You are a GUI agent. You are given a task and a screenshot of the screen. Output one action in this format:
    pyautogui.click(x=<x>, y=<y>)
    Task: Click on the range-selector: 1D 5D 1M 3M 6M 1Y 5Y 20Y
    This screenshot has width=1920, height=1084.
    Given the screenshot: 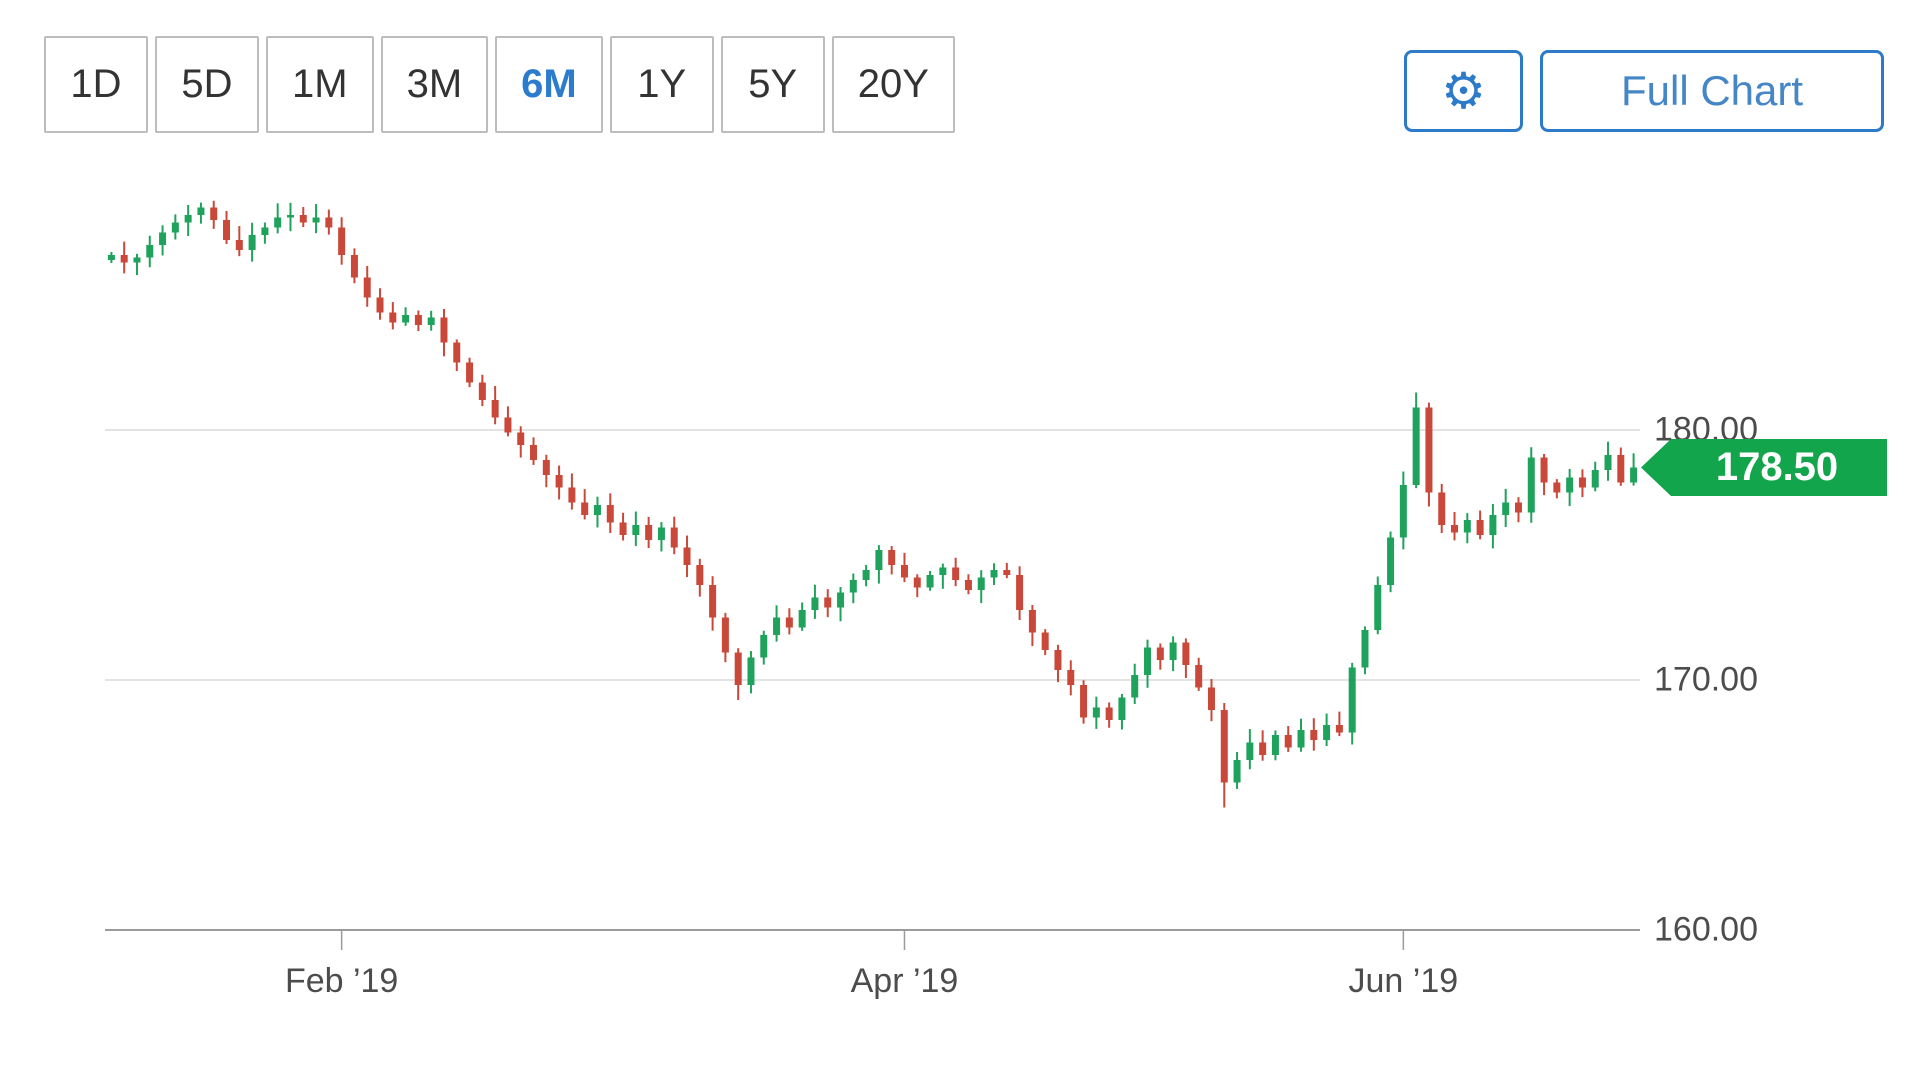 What is the action you would take?
    pyautogui.click(x=499, y=84)
    